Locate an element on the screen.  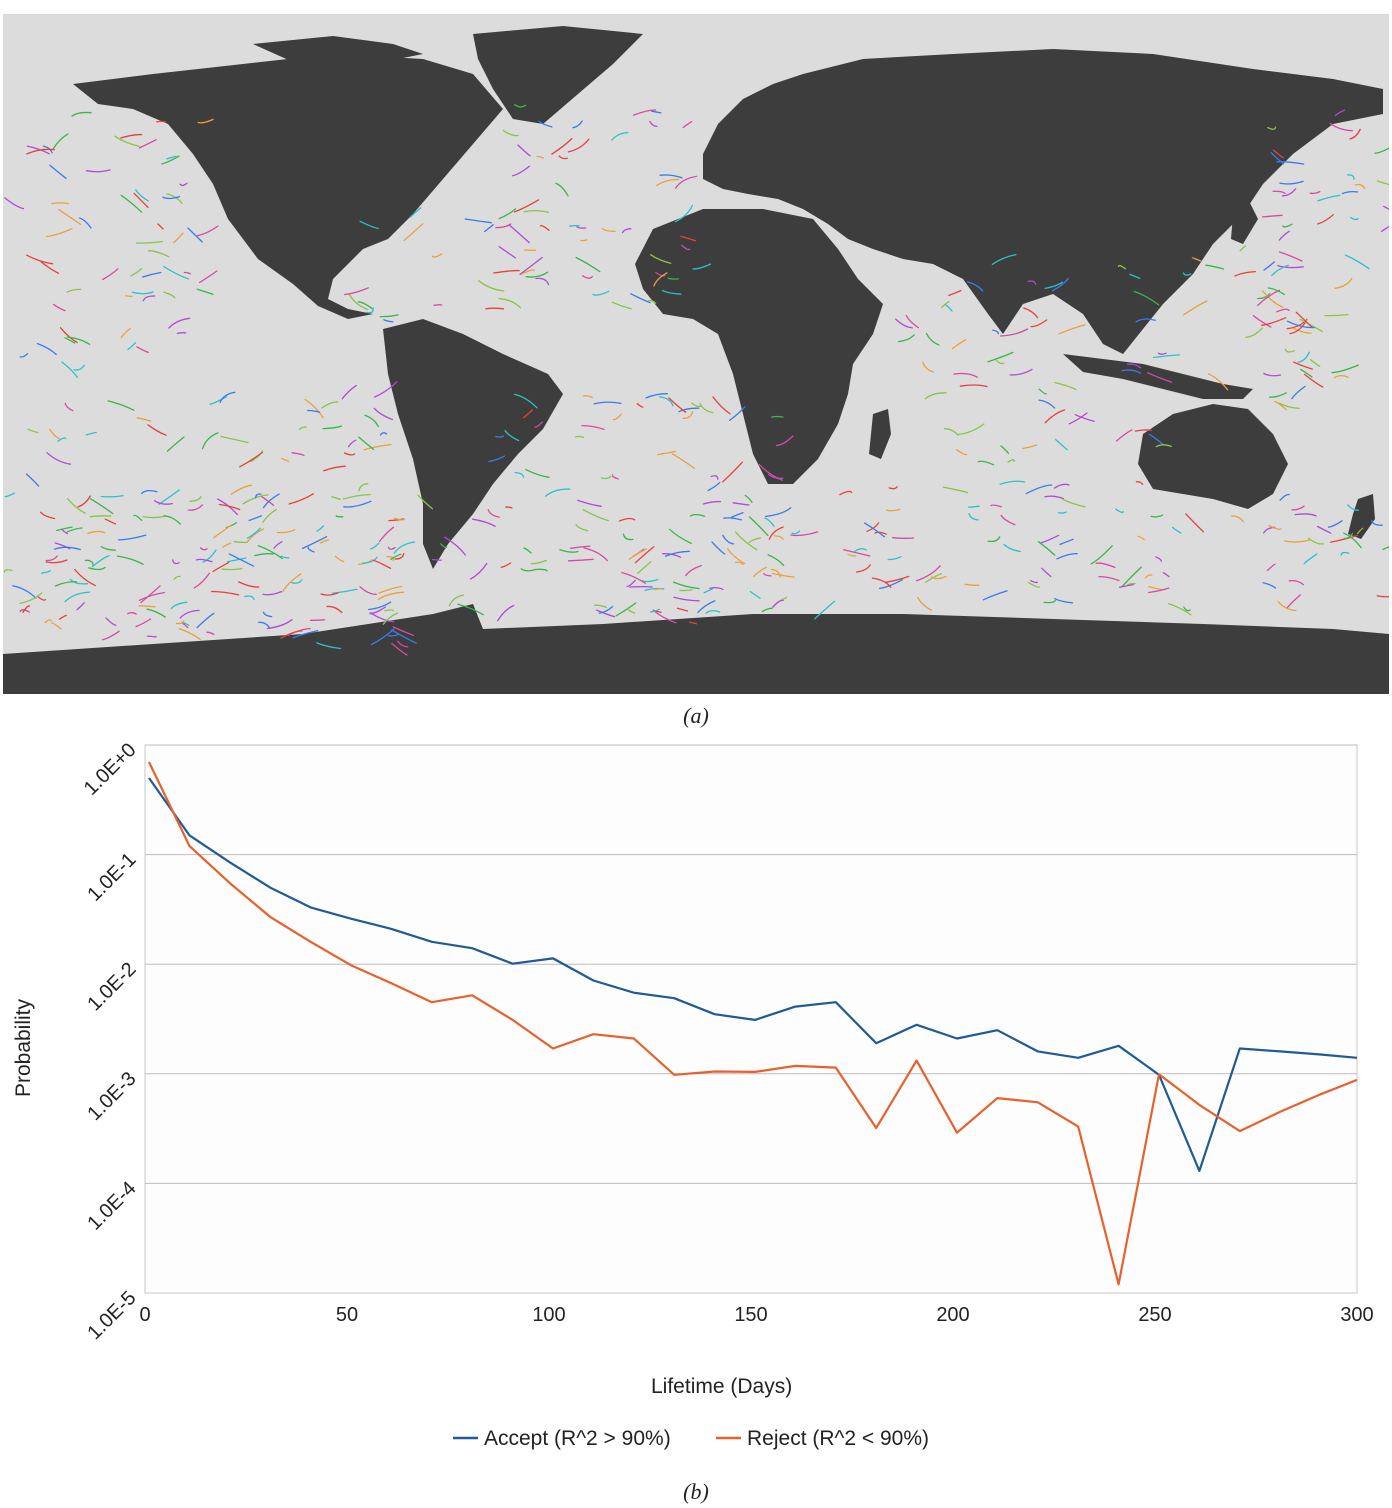
y-axis-title: Probability is located at coordinates (23, 1047).